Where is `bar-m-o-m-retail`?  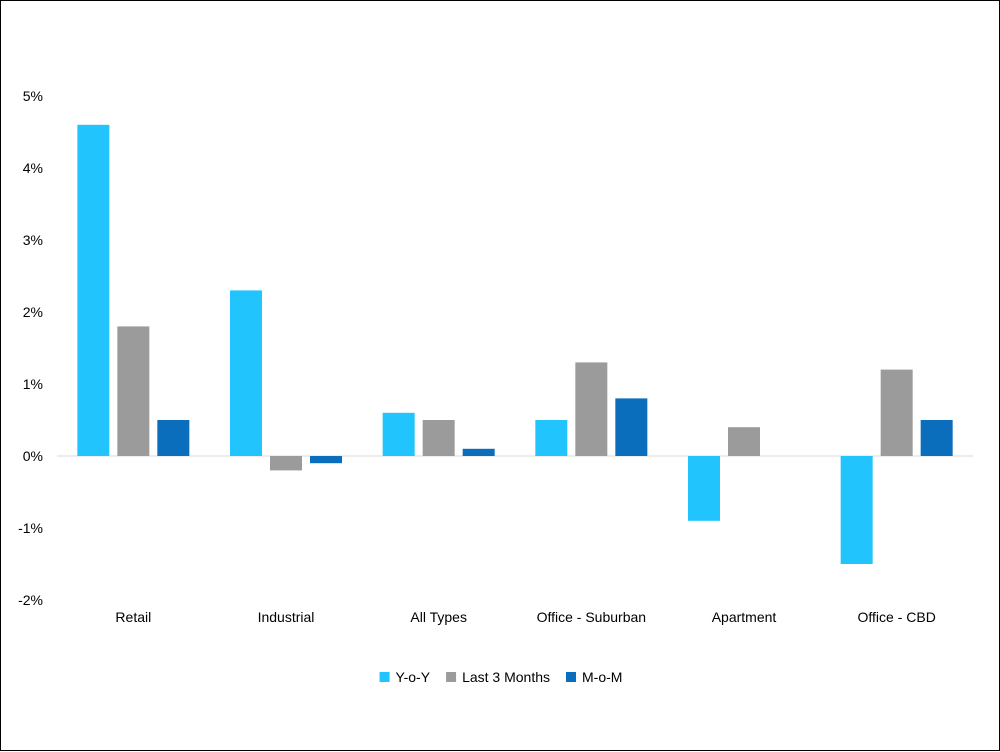 bar-m-o-m-retail is located at coordinates (173, 438).